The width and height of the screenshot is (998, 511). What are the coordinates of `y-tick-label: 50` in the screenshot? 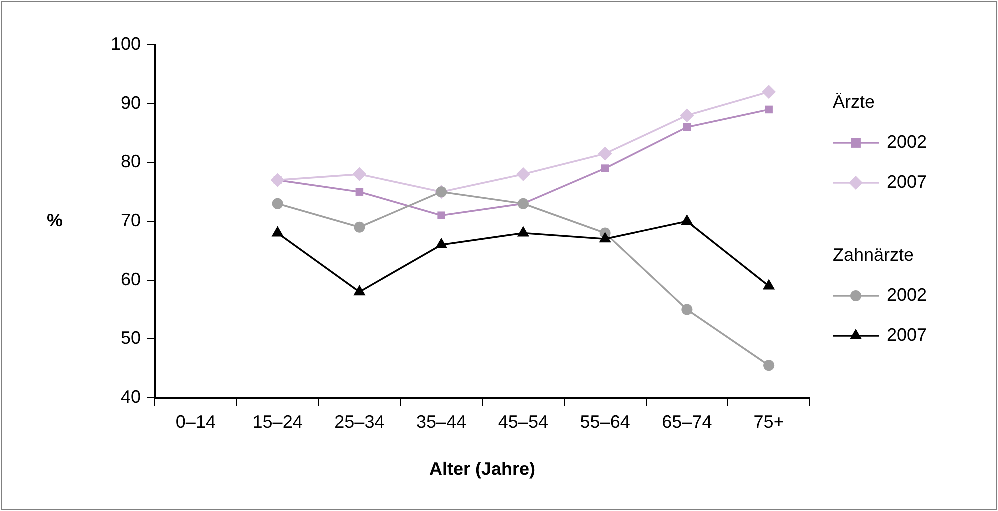 It's located at (130, 338).